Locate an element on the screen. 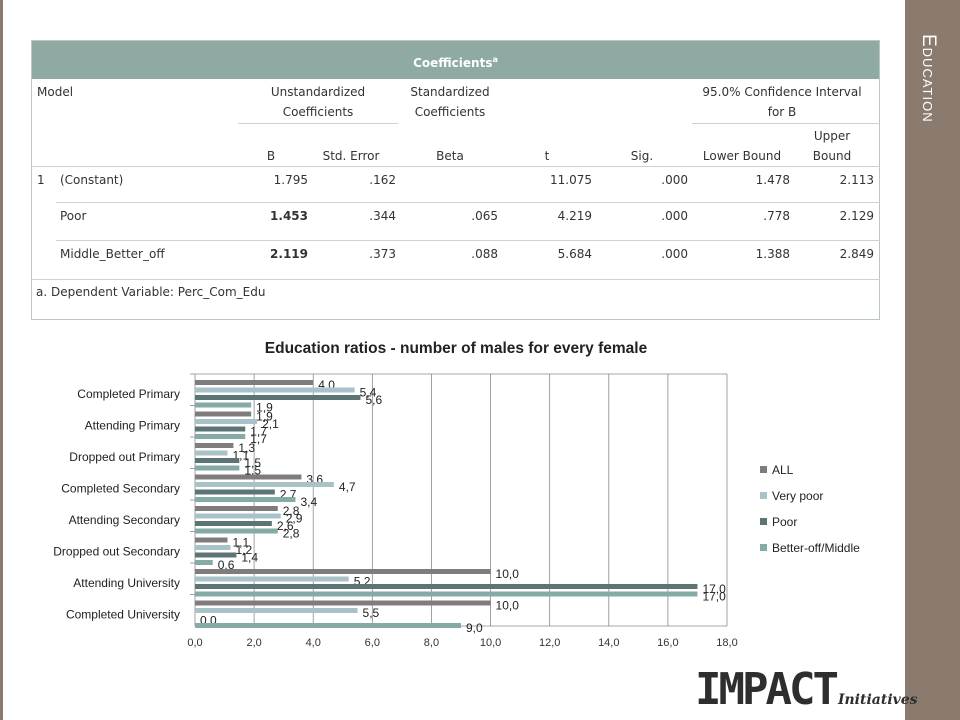  x-tick-label: 0,0 is located at coordinates (194, 643).